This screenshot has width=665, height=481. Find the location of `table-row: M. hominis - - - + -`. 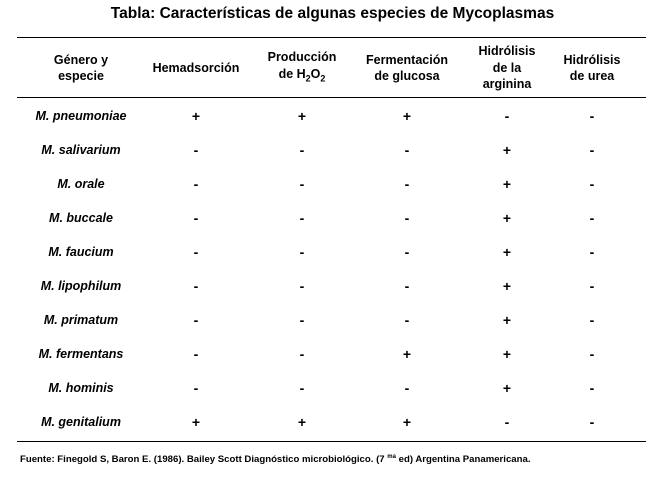

table-row: M. hominis - - - + - is located at coordinates (332, 388).